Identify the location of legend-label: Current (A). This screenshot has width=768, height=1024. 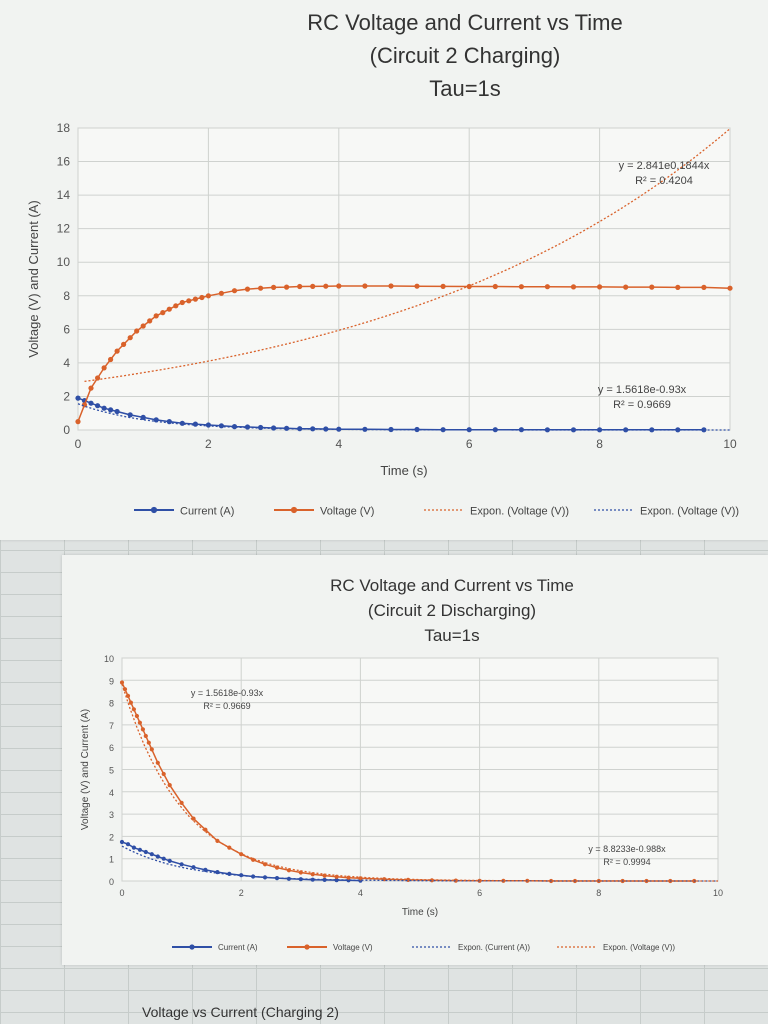
(207, 512).